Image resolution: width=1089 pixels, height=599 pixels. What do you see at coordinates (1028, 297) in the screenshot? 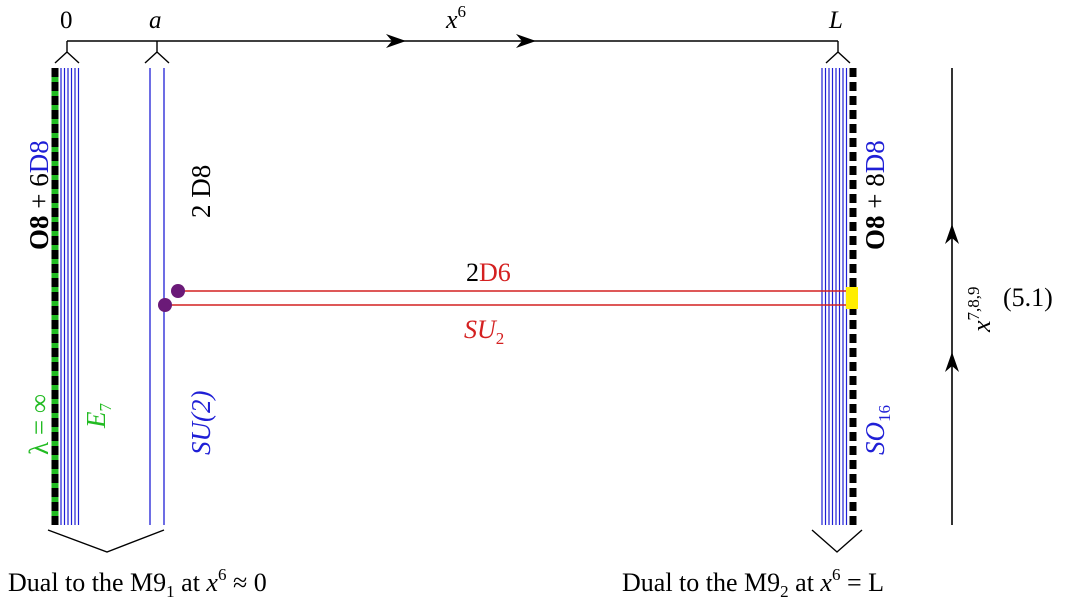
I see `equation-number: (5.1)` at bounding box center [1028, 297].